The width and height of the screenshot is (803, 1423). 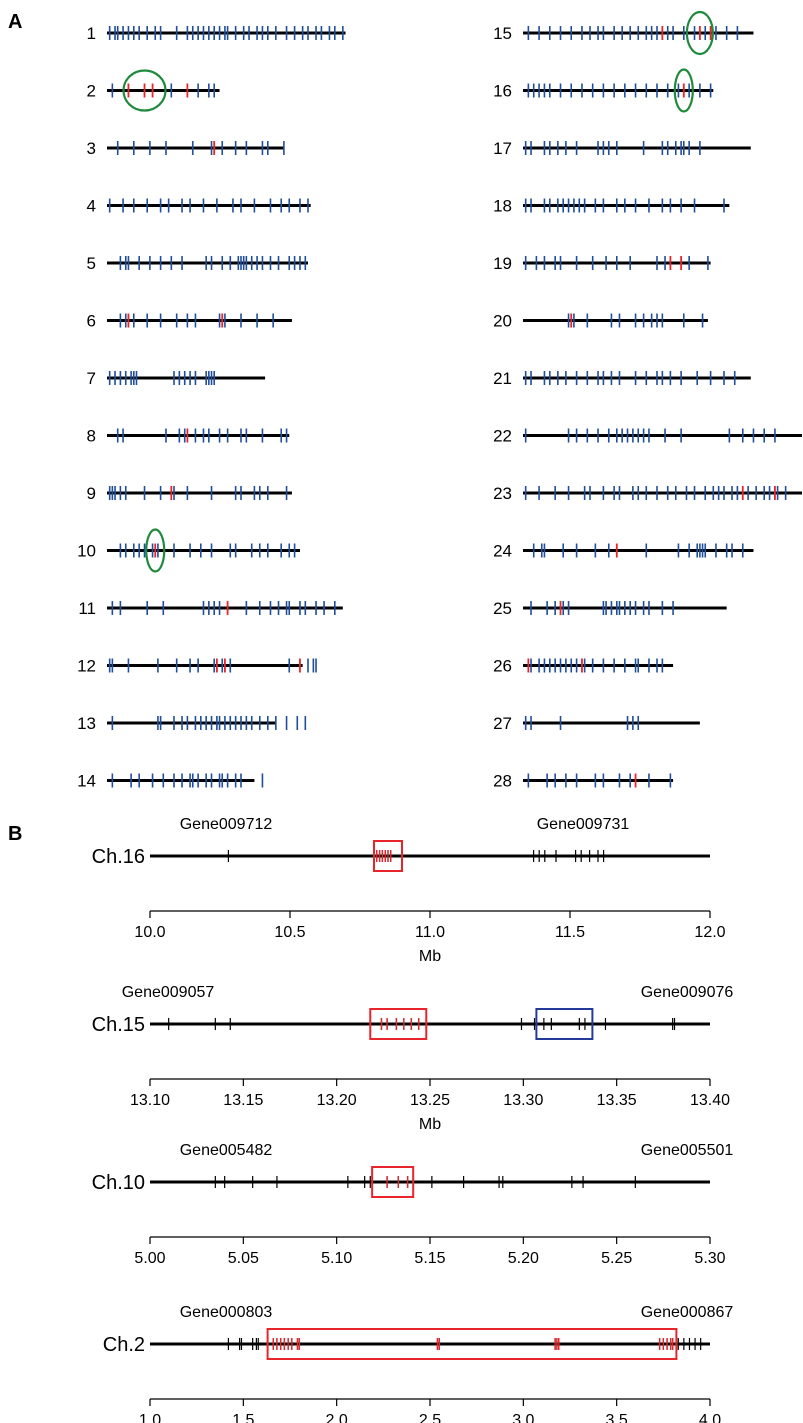 I want to click on axis-tick-label: 3.5, so click(x=617, y=1417).